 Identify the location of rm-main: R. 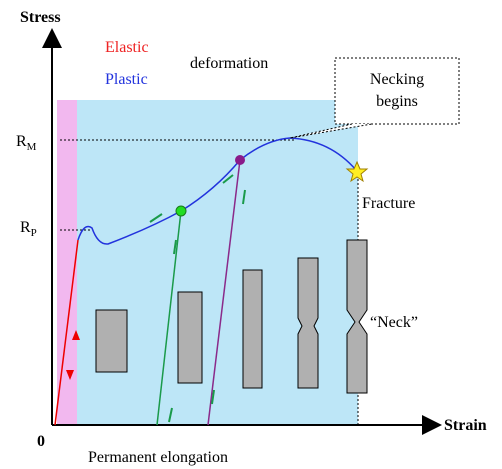
(21, 141).